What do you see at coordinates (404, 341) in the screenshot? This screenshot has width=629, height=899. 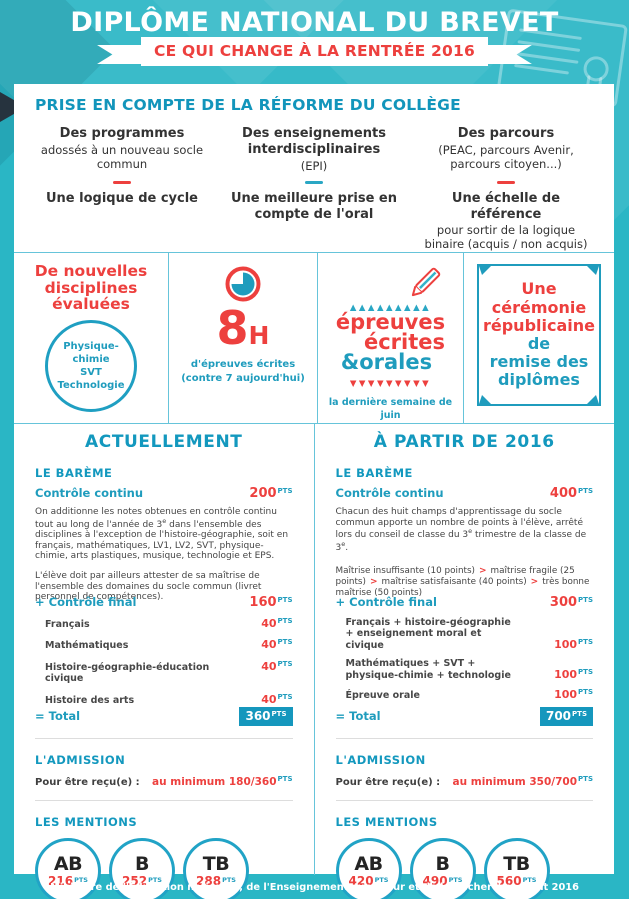 I see `exams-word: écrites` at bounding box center [404, 341].